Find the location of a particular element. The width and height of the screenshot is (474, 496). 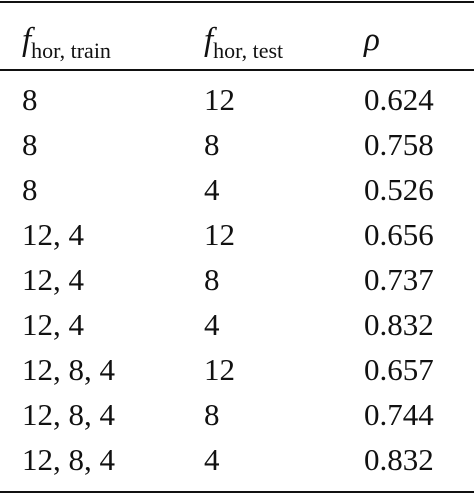

header-rule is located at coordinates (237, 70).